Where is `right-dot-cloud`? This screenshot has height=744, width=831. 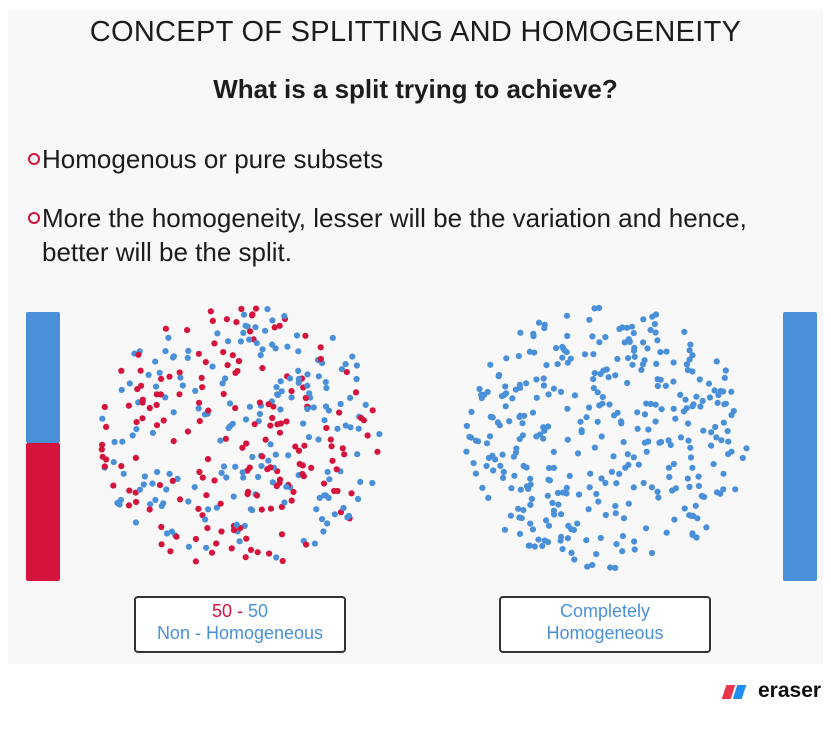 right-dot-cloud is located at coordinates (606, 438).